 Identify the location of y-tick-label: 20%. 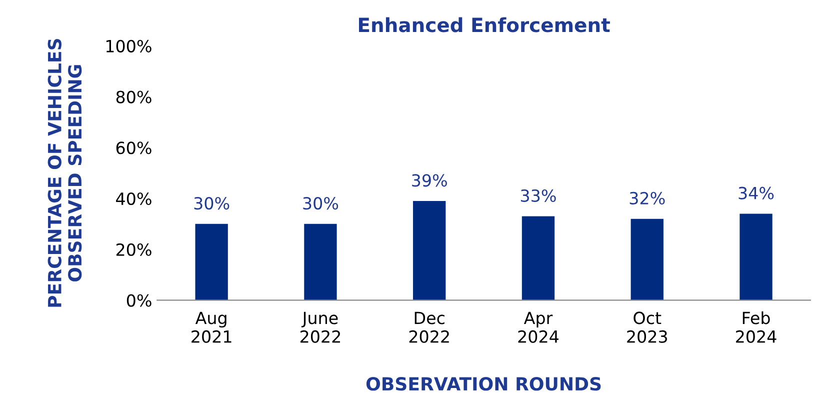
(134, 249).